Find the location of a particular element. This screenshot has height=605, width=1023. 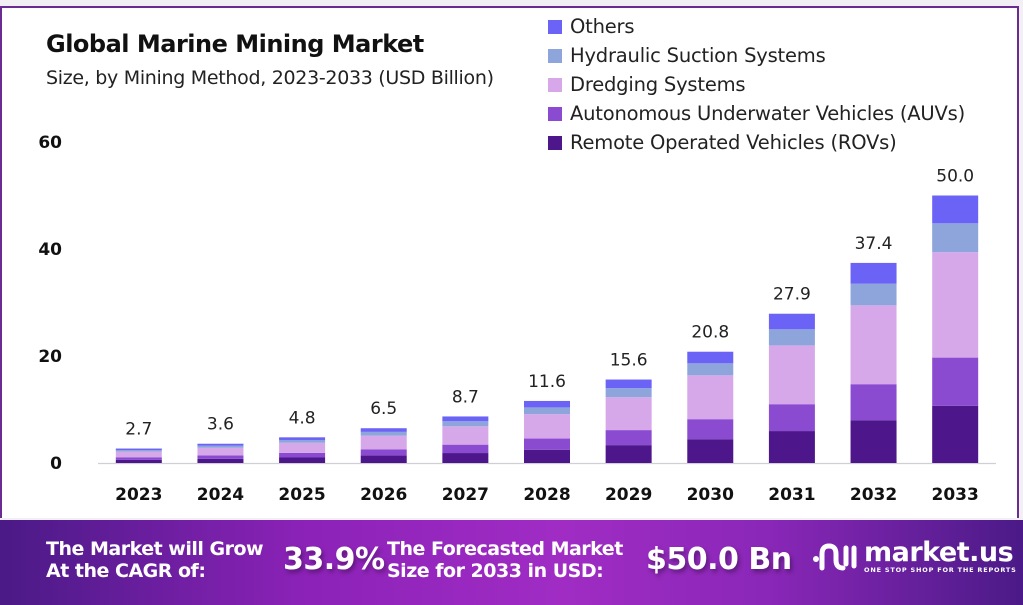

bar-segment-remote-operated-vehicles-rovs-2033 is located at coordinates (955, 434).